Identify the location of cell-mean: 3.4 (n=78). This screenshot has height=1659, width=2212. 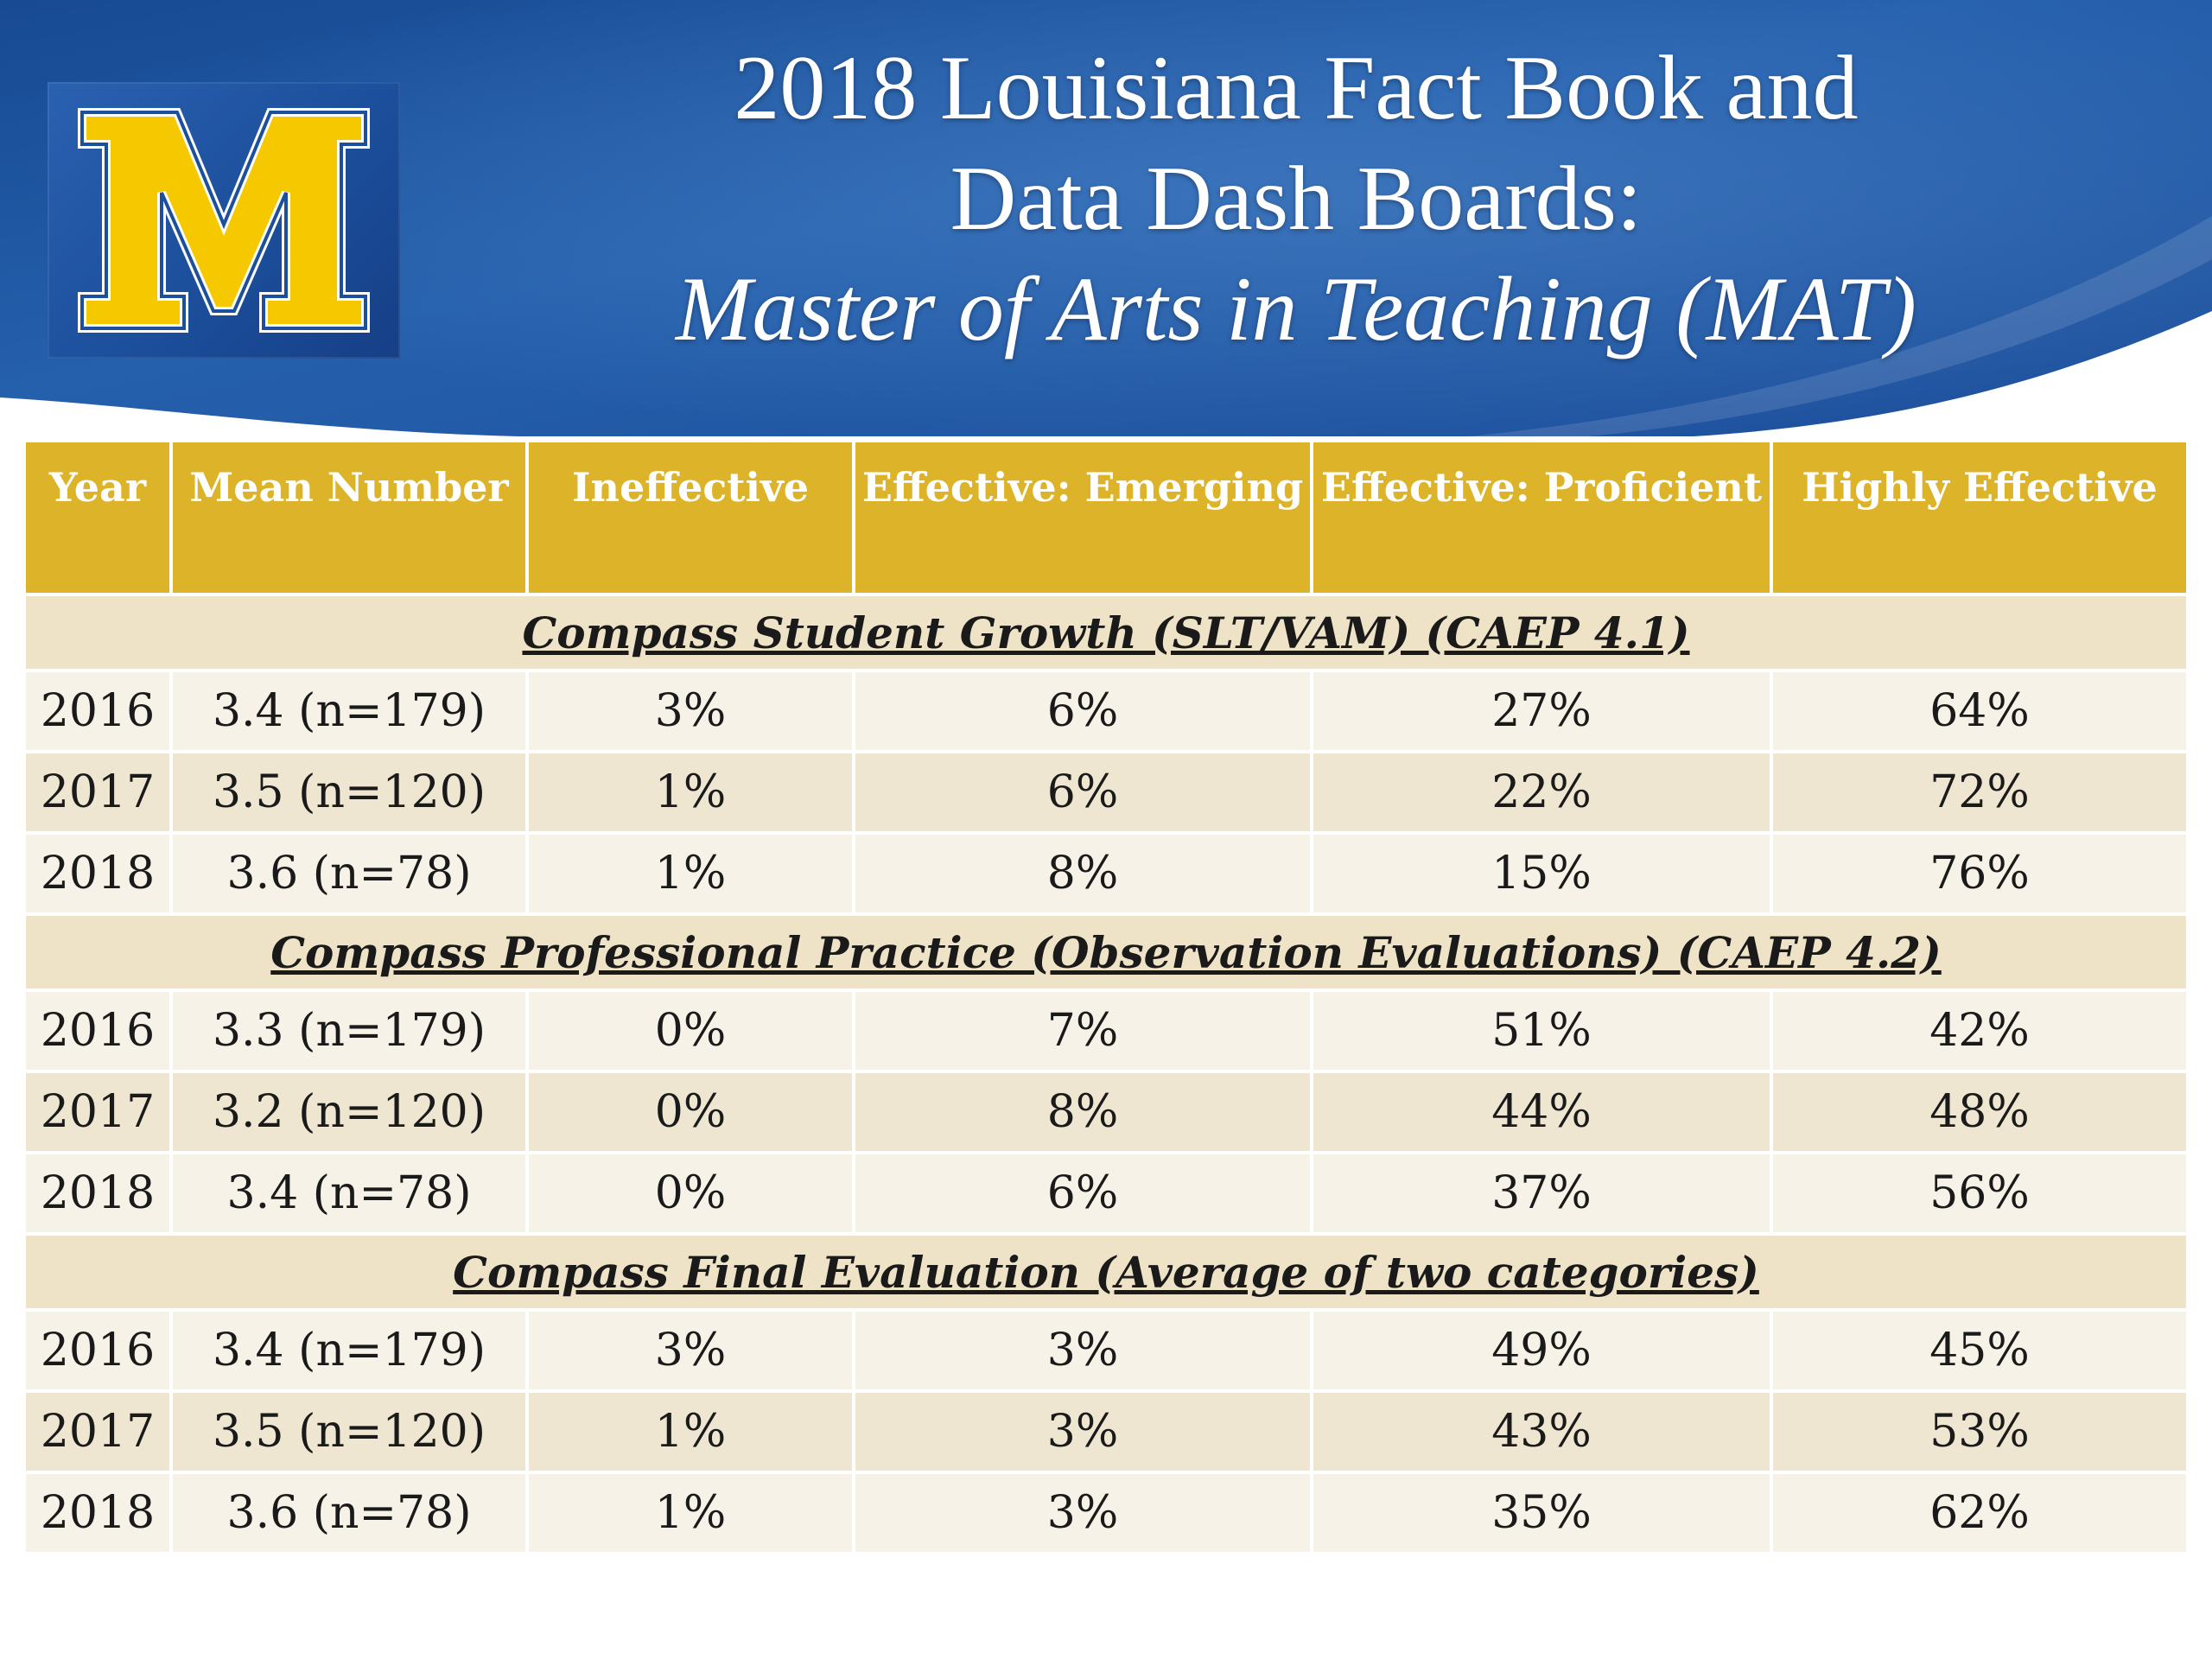
(350, 1194).